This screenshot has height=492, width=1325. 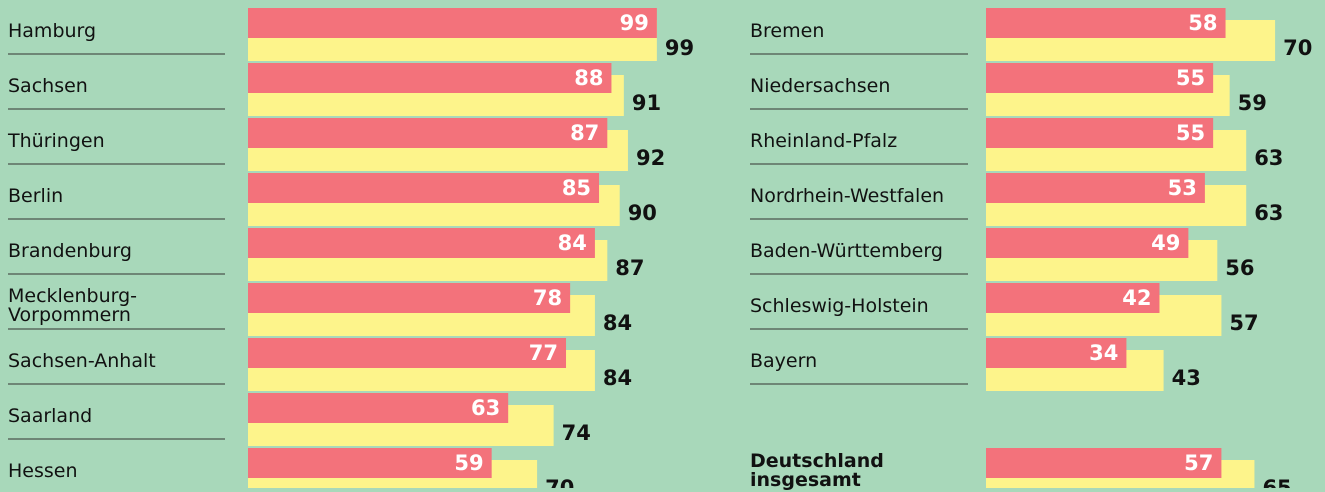 What do you see at coordinates (50, 415) in the screenshot?
I see `category-label: Saarland` at bounding box center [50, 415].